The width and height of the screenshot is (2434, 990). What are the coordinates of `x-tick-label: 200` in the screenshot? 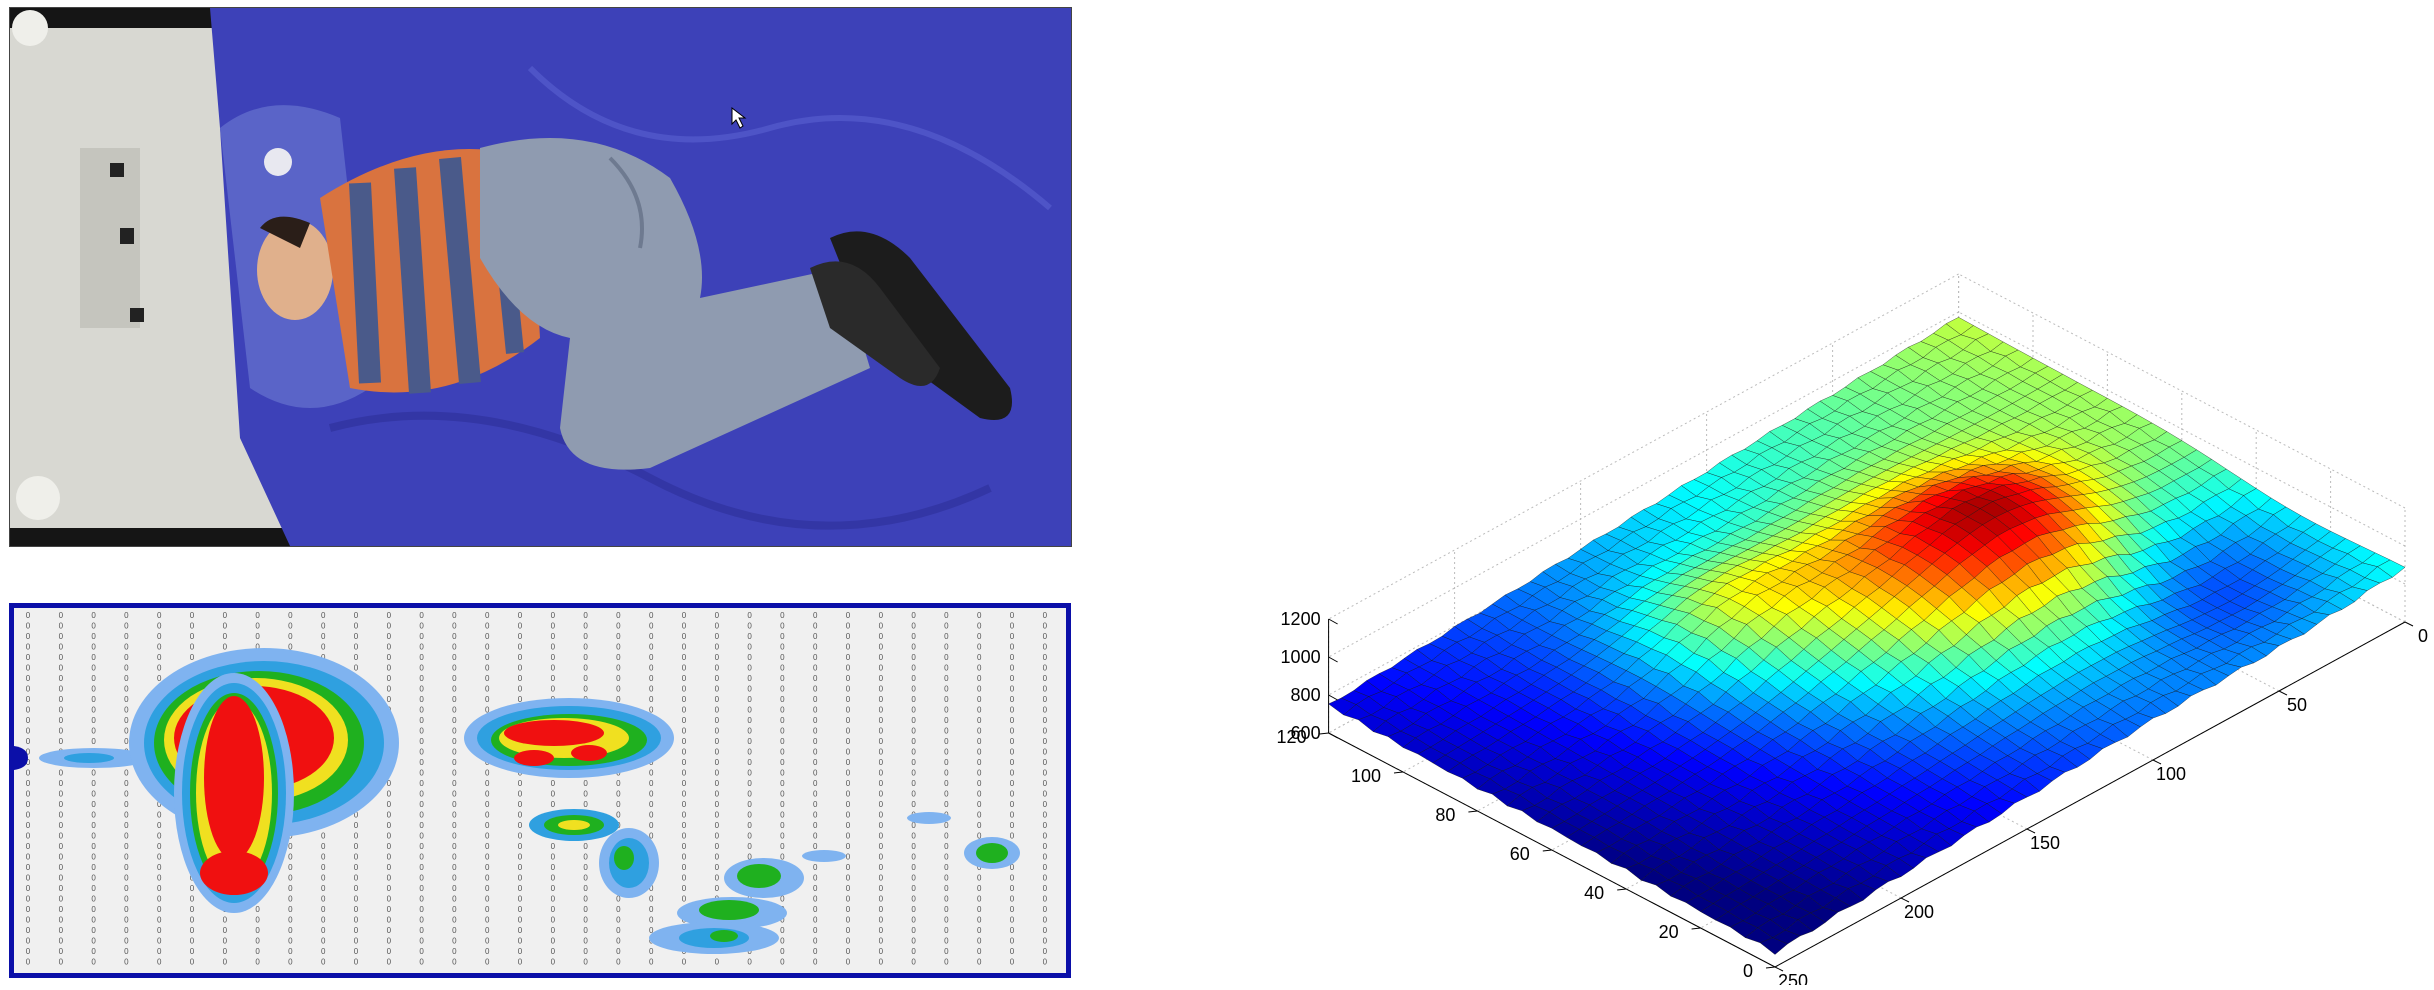 It's located at (1919, 912).